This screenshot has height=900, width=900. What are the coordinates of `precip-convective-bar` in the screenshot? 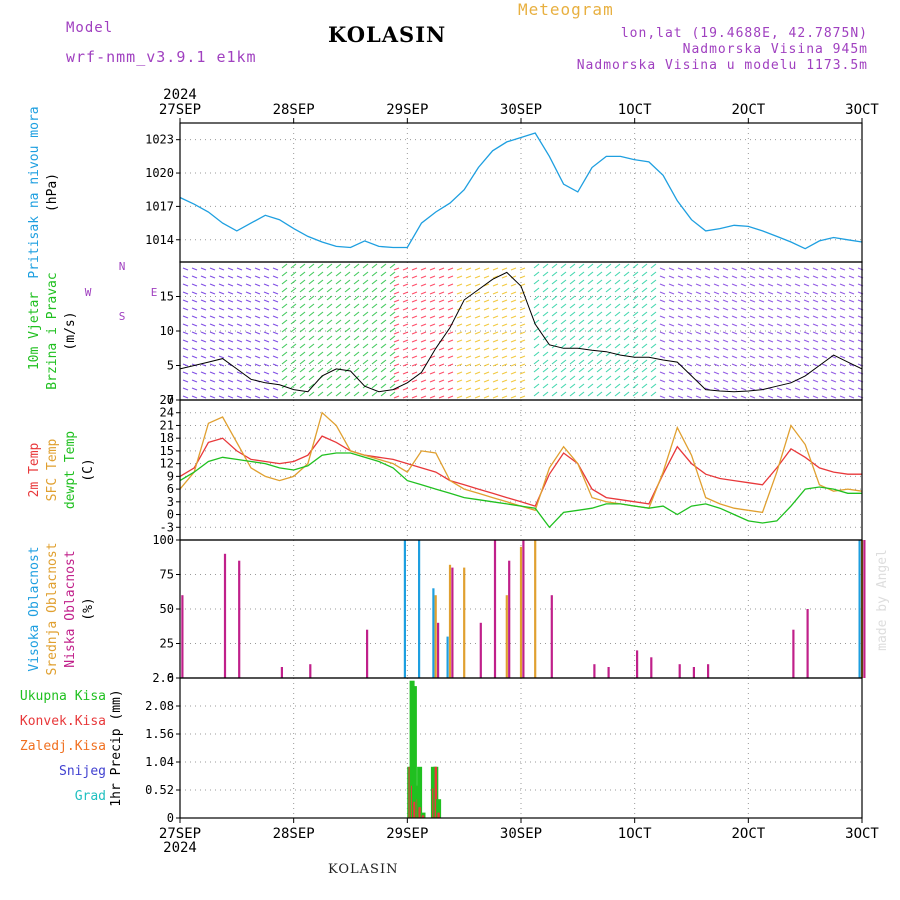 It's located at (423, 816).